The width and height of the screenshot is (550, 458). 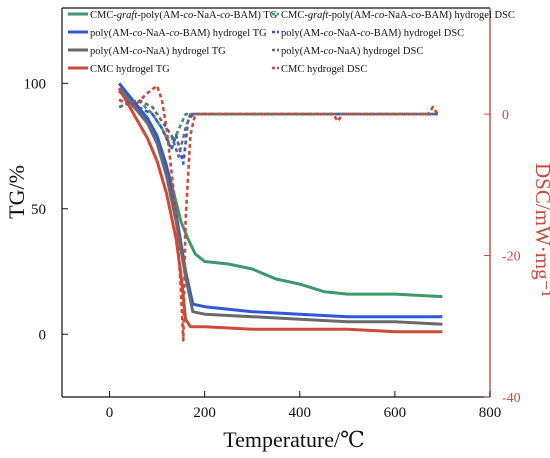 I want to click on x-tick-label: 200, so click(x=204, y=413).